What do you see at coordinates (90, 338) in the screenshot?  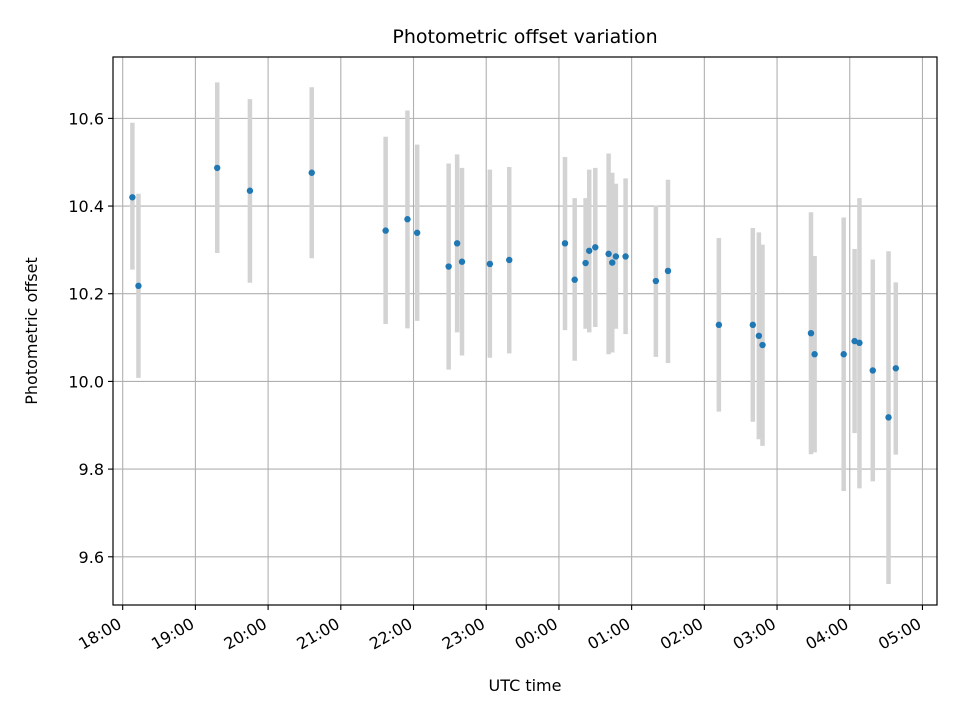 I see `y-axis-ticks: 9.6 9.8 10.0 10.2 10.4 10.6` at bounding box center [90, 338].